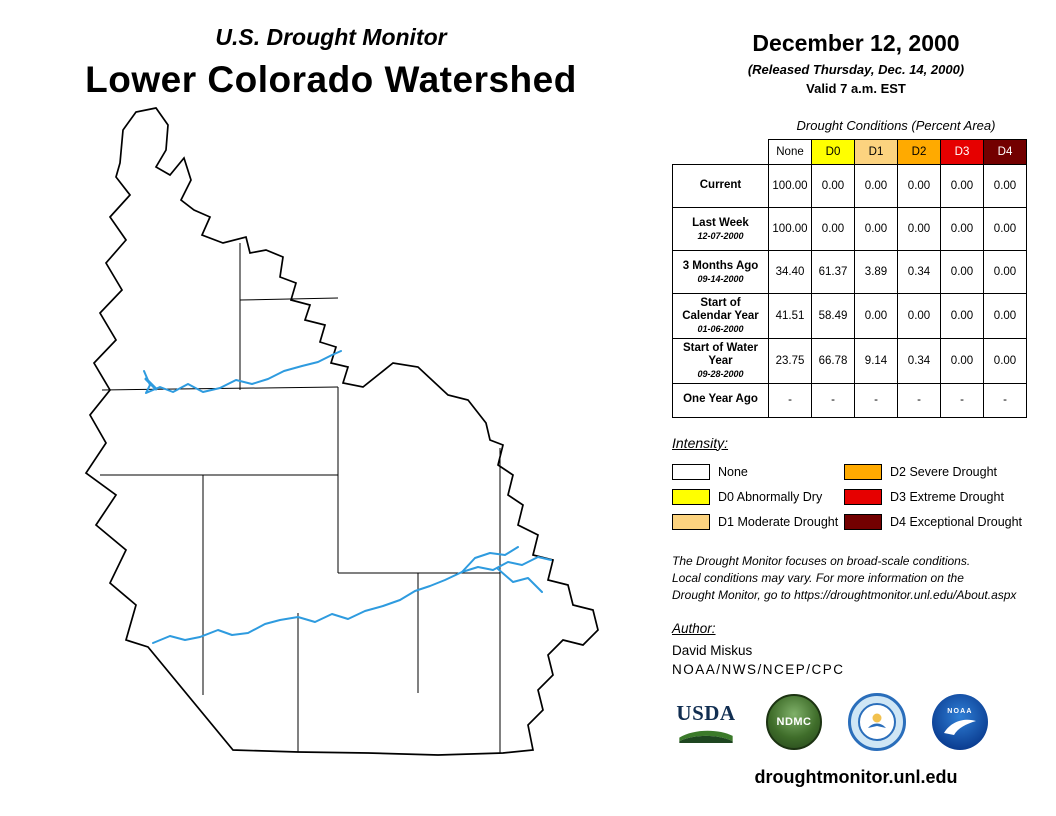  Describe the element at coordinates (960, 727) in the screenshot. I see `noaa-gull-icon` at that location.